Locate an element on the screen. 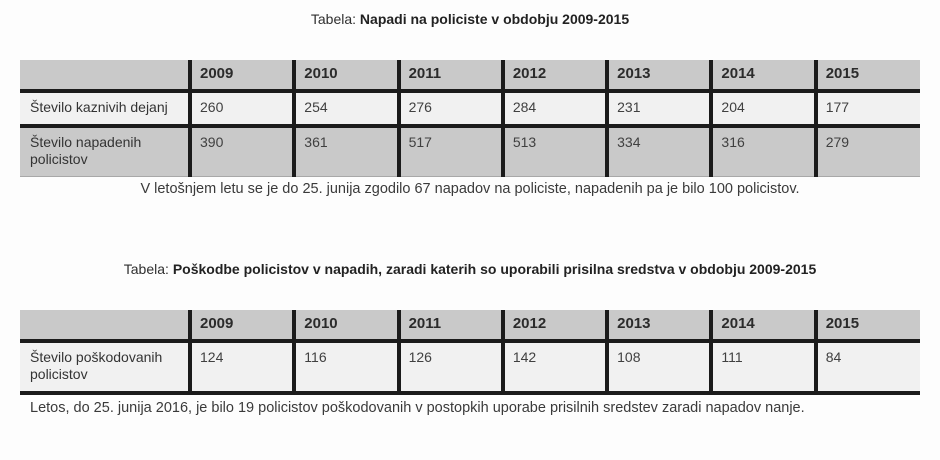 This screenshot has width=940, height=460. value-cell: 124 is located at coordinates (241, 366).